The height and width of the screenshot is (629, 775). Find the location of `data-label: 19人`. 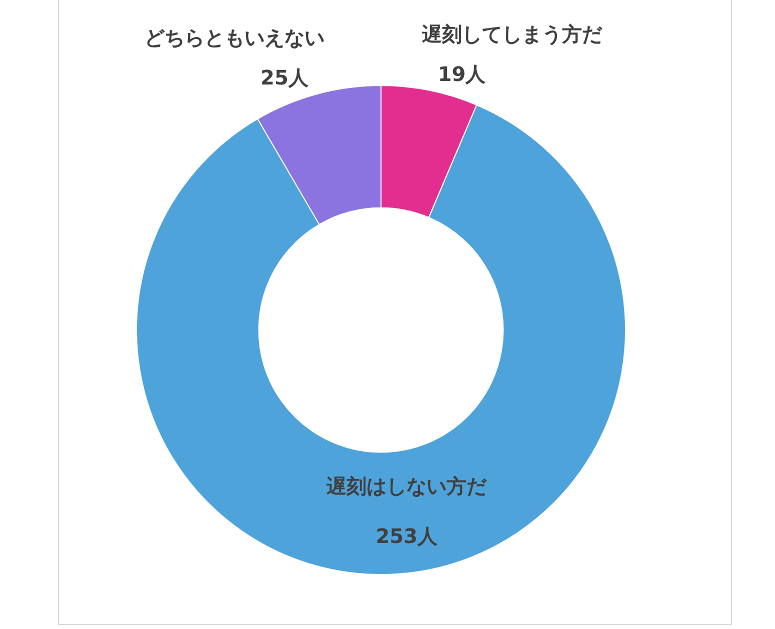

data-label: 19人 is located at coordinates (462, 74).